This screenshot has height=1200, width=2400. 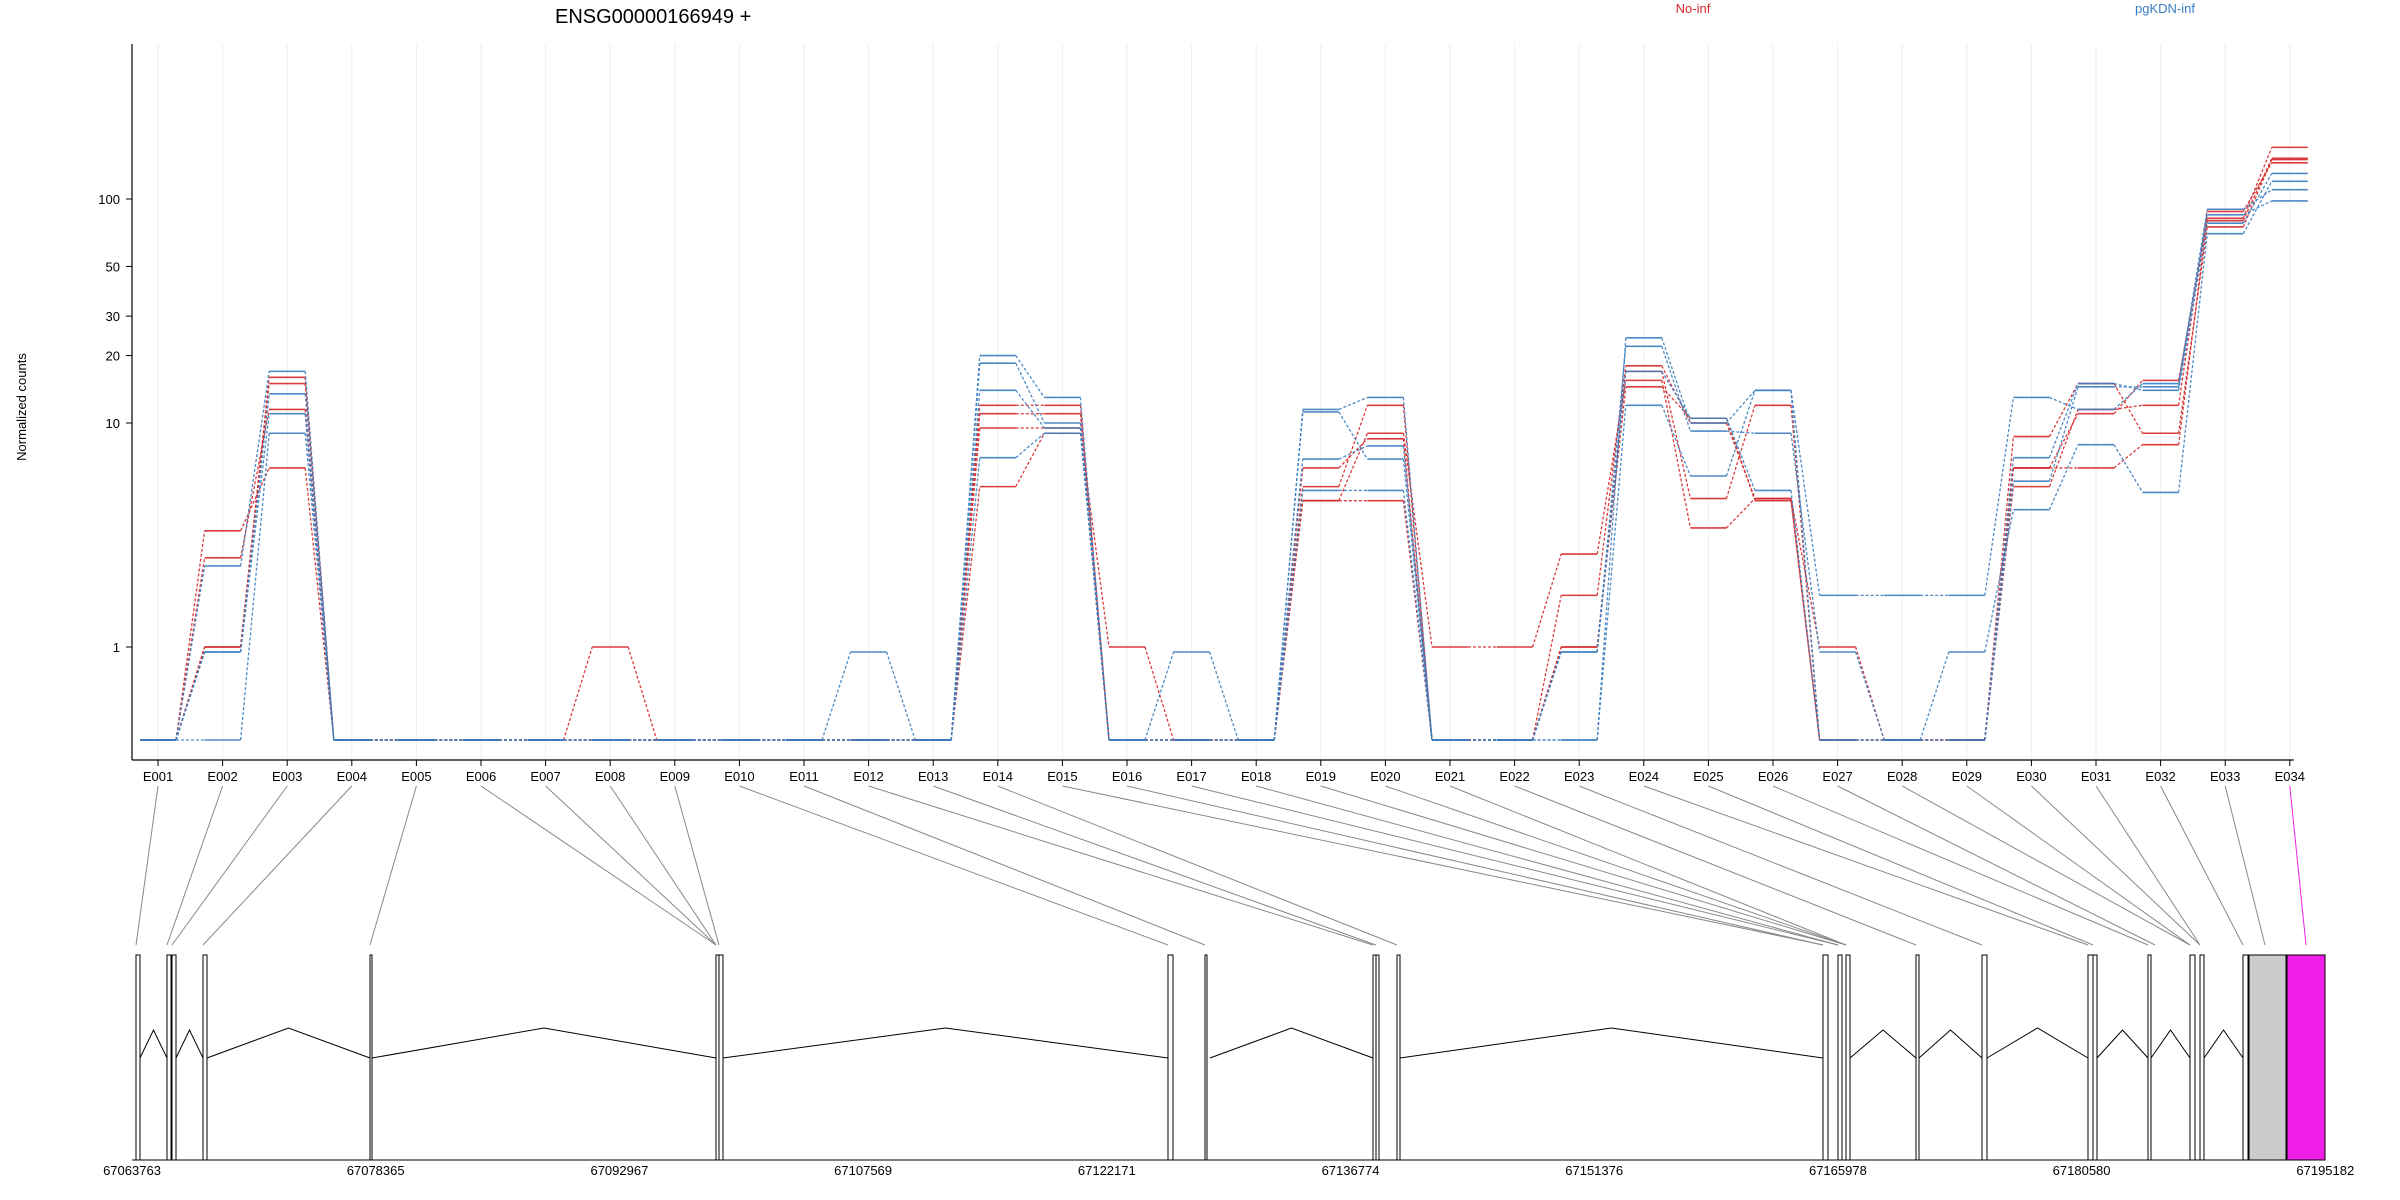 What do you see at coordinates (2160, 776) in the screenshot?
I see `x-tick-label: E032` at bounding box center [2160, 776].